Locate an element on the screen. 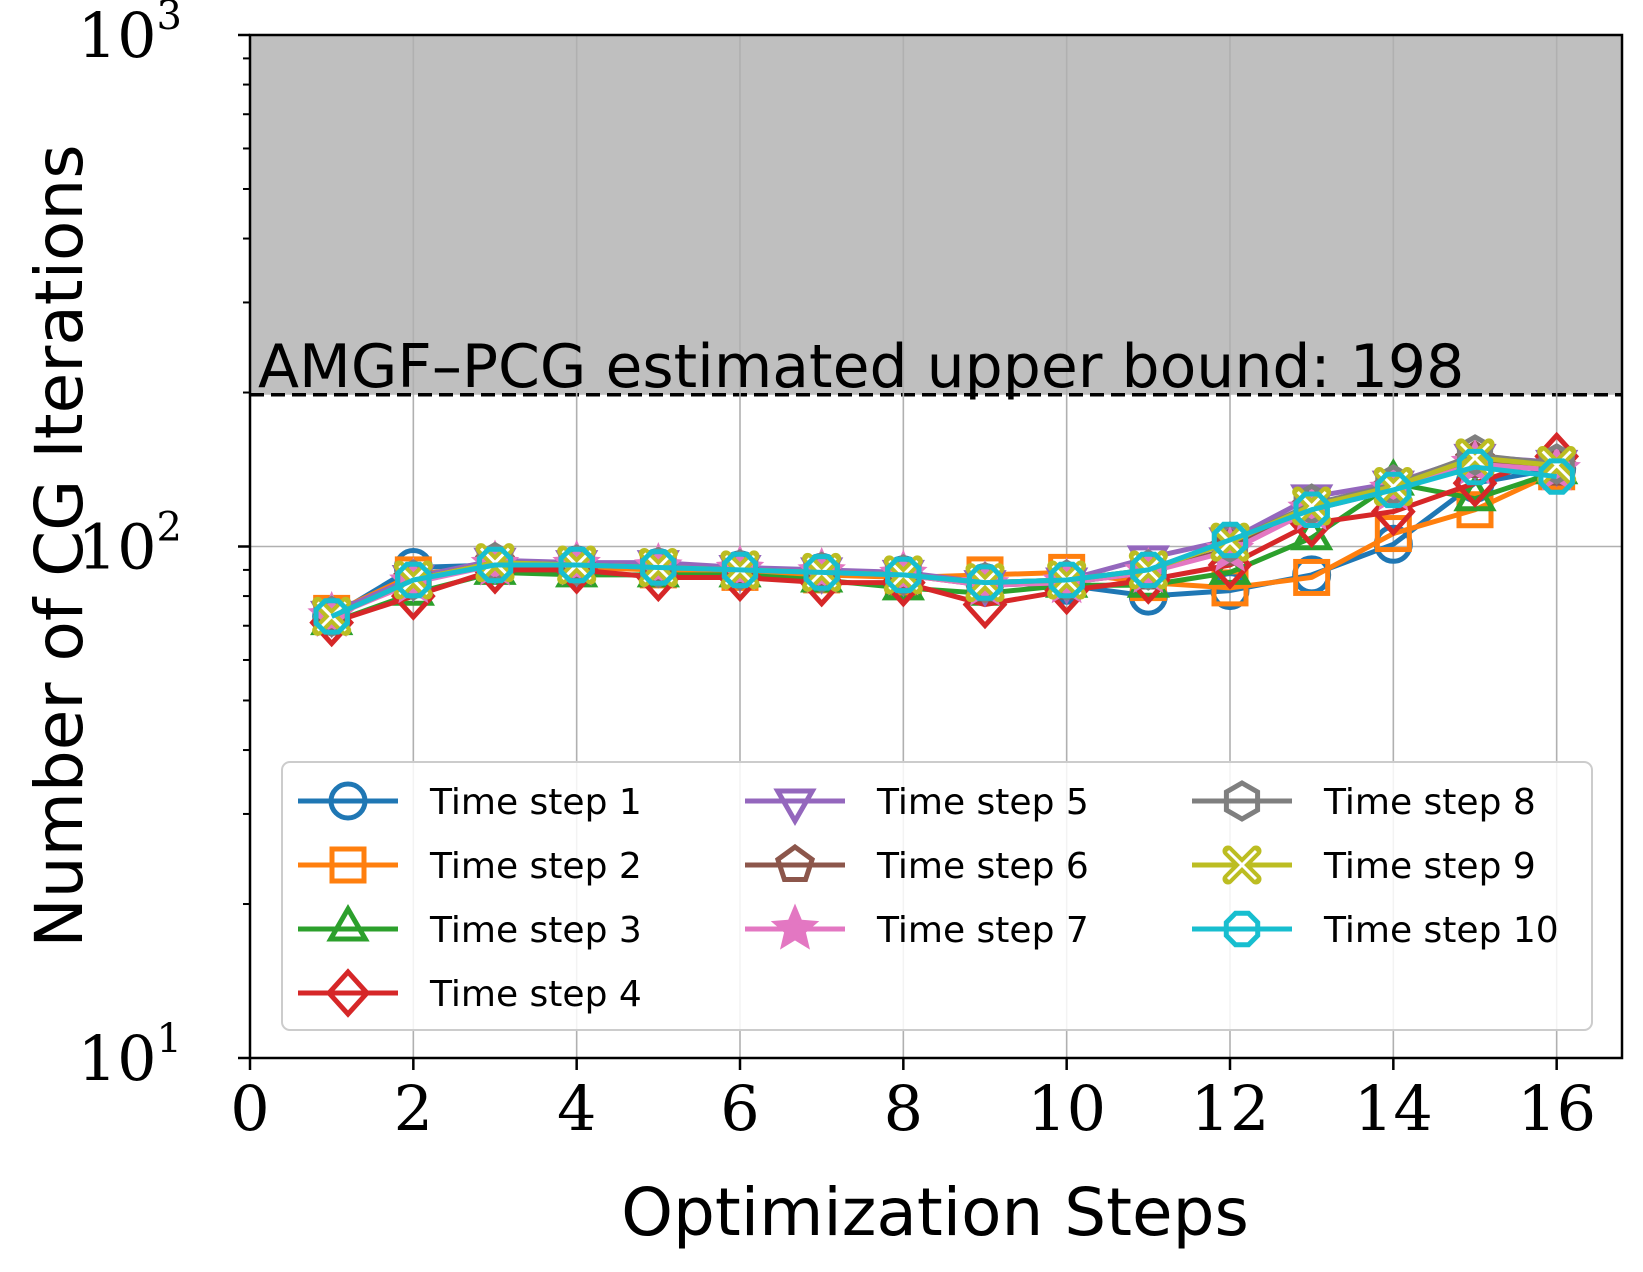  legend-item-9: Time step 9 is located at coordinates (1364, 866).